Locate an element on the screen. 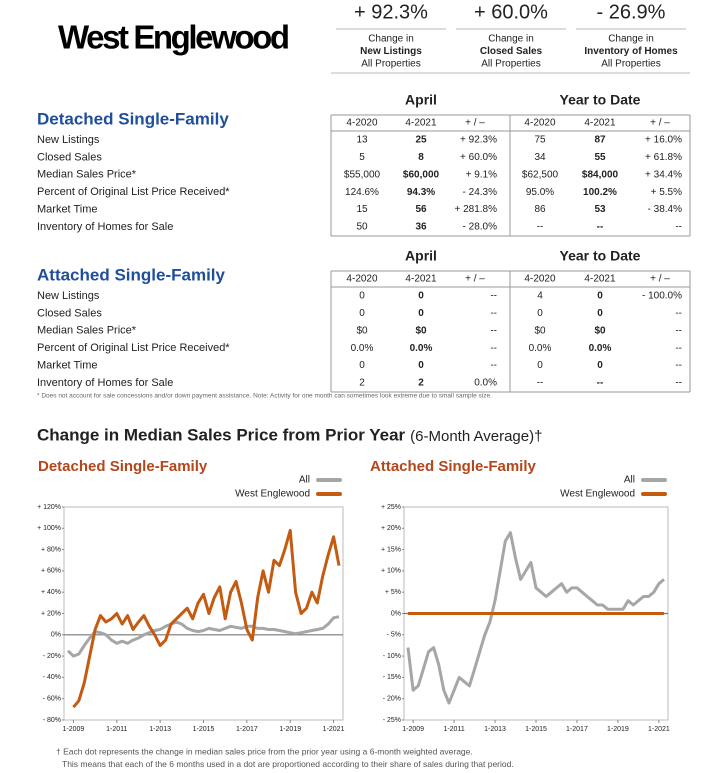 Image resolution: width=725 pixels, height=773 pixels. table-cell: 36 is located at coordinates (421, 227).